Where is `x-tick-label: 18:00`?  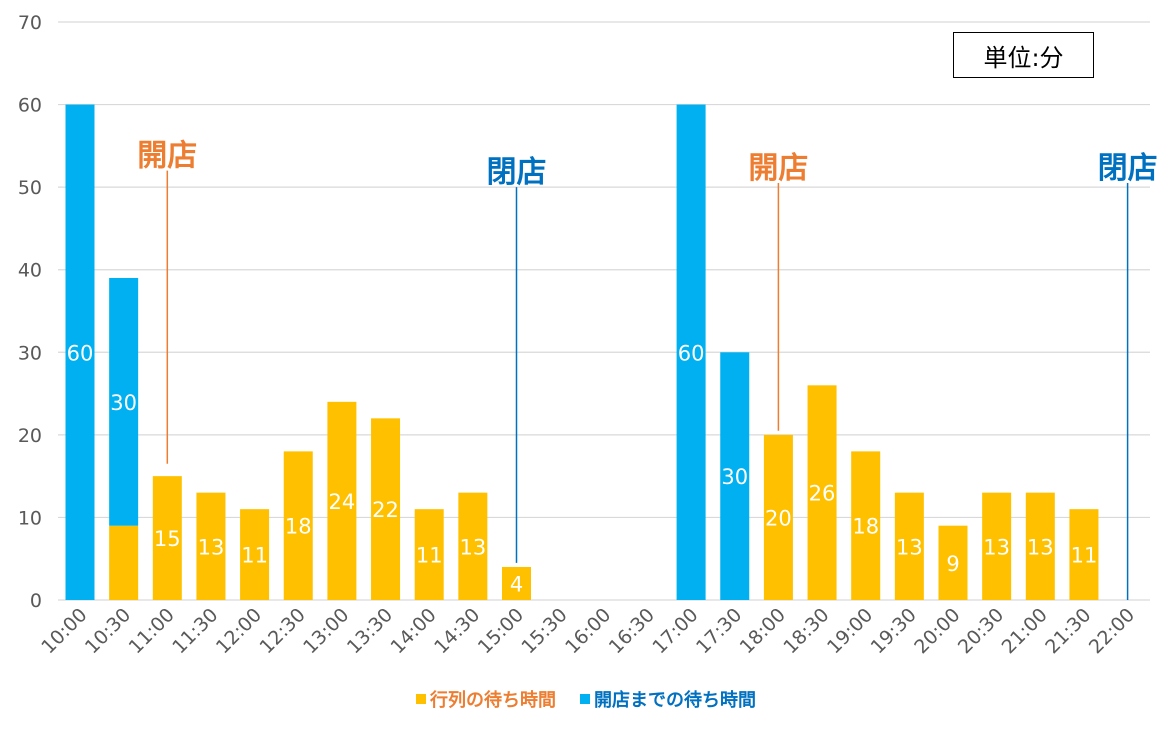
x-tick-label: 18:00 is located at coordinates (763, 631).